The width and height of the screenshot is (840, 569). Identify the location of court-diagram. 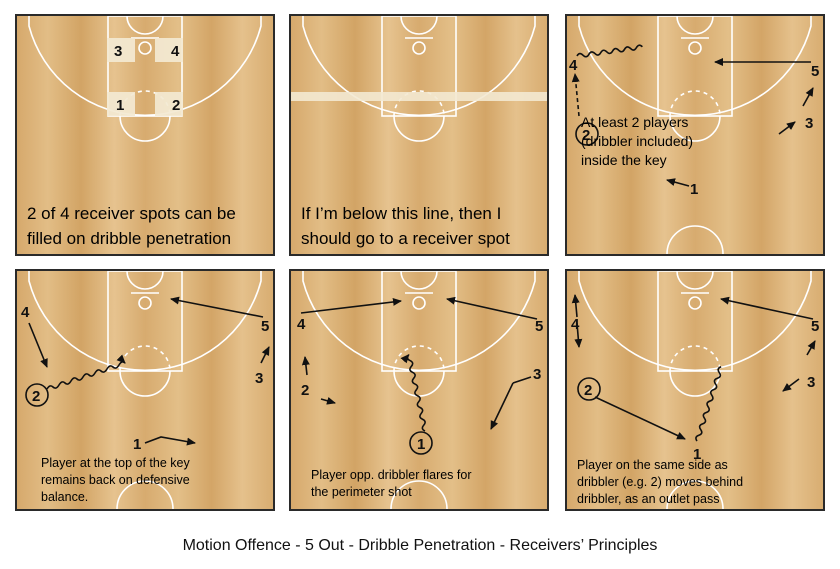
(419, 135).